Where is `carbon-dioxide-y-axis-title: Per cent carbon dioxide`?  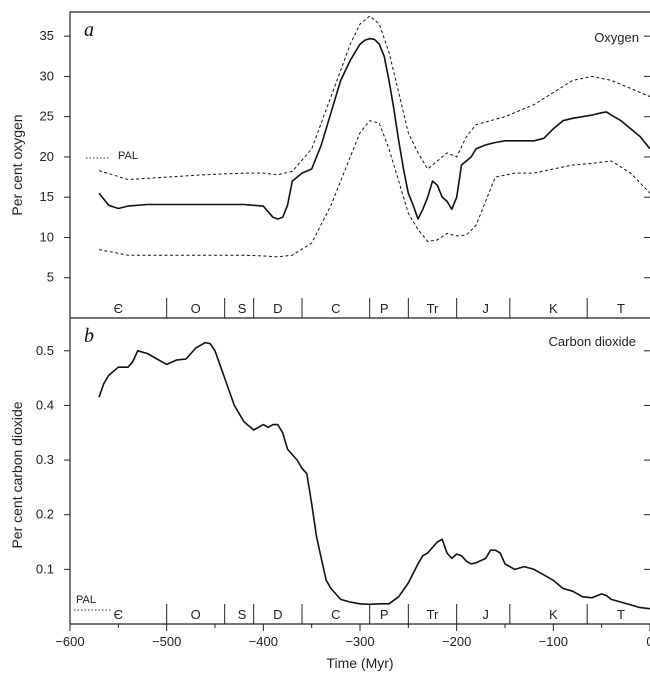
carbon-dioxide-y-axis-title: Per cent carbon dioxide is located at coordinates (17, 474).